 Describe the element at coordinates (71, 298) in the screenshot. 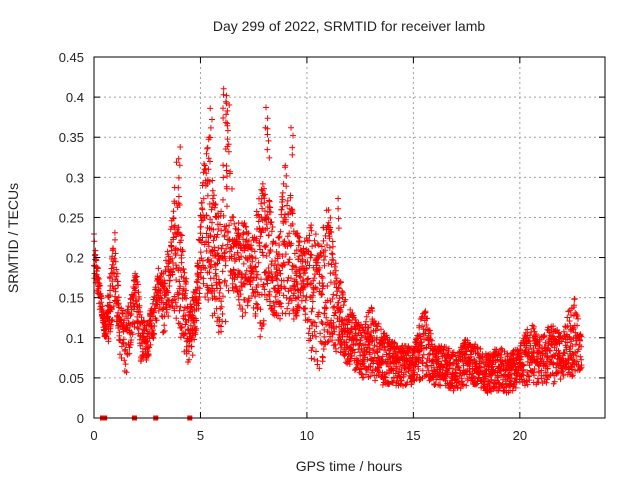

I see `y-tick-label: 0.15` at that location.